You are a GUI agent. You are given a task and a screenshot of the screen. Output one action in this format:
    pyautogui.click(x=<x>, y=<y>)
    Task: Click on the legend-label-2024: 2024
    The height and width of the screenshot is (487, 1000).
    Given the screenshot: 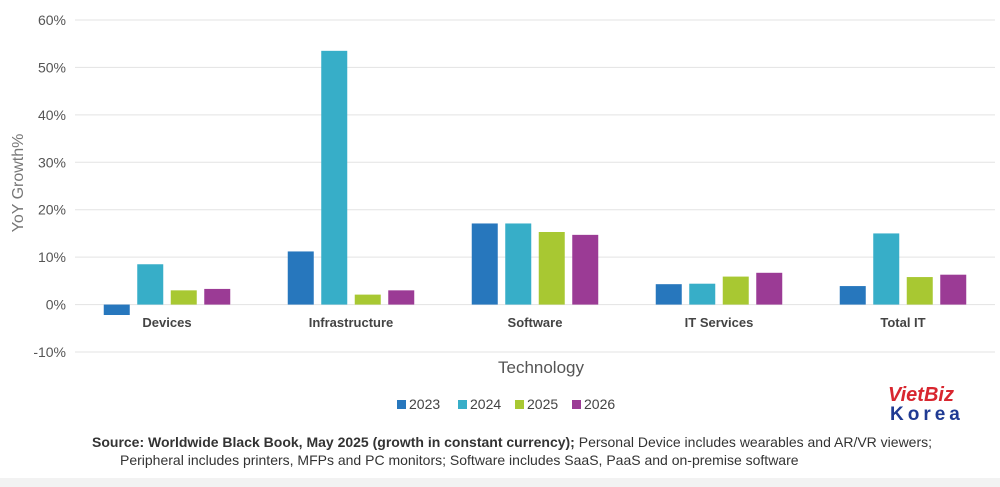 What is the action you would take?
    pyautogui.click(x=485, y=404)
    